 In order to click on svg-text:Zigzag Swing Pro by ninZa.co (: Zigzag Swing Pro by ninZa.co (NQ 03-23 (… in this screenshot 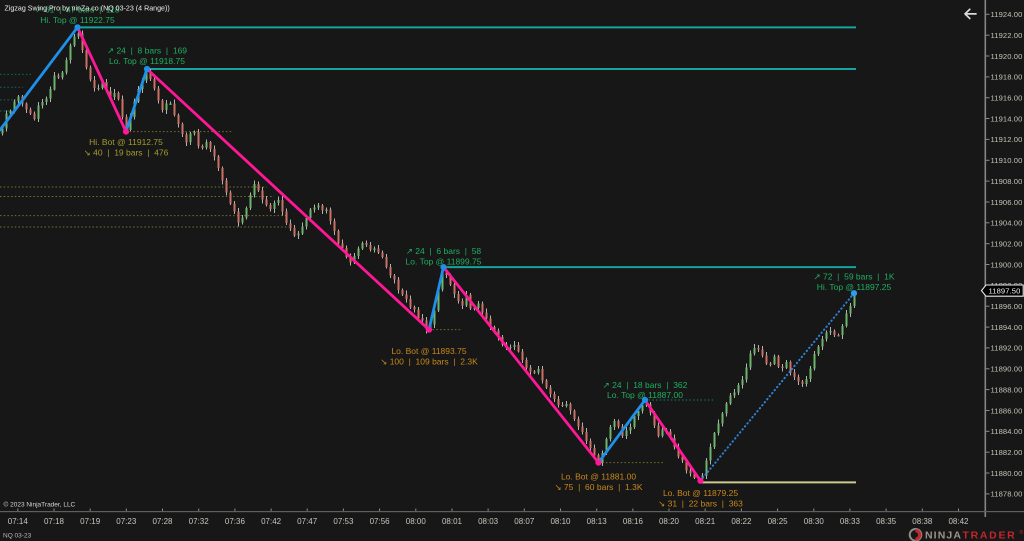, I will do `click(87, 9)`.